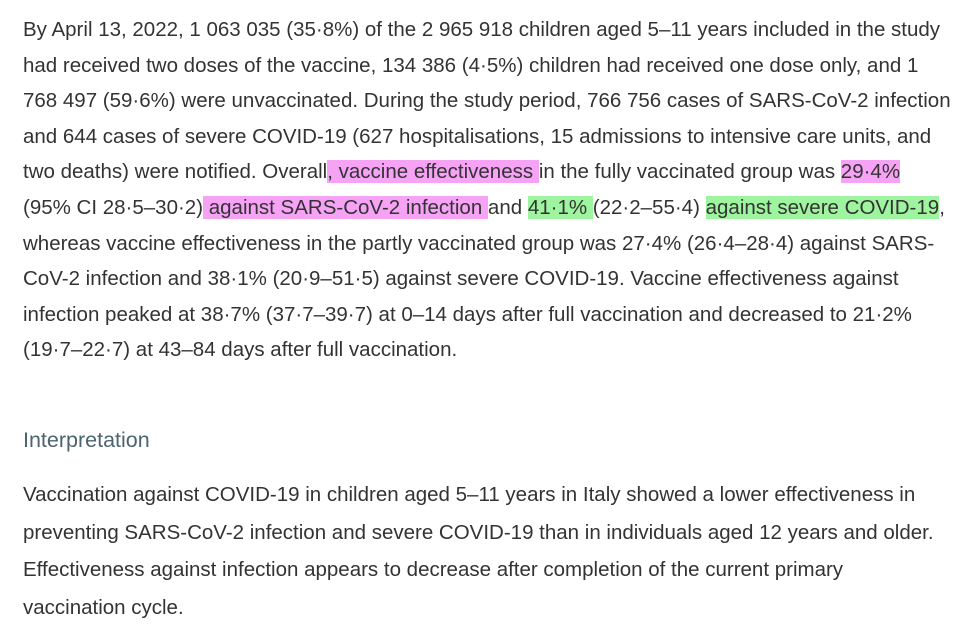 This screenshot has width=969, height=627. Describe the element at coordinates (822, 207) in the screenshot. I see `highlight-against-severe-covid: against severe COVID-19` at that location.